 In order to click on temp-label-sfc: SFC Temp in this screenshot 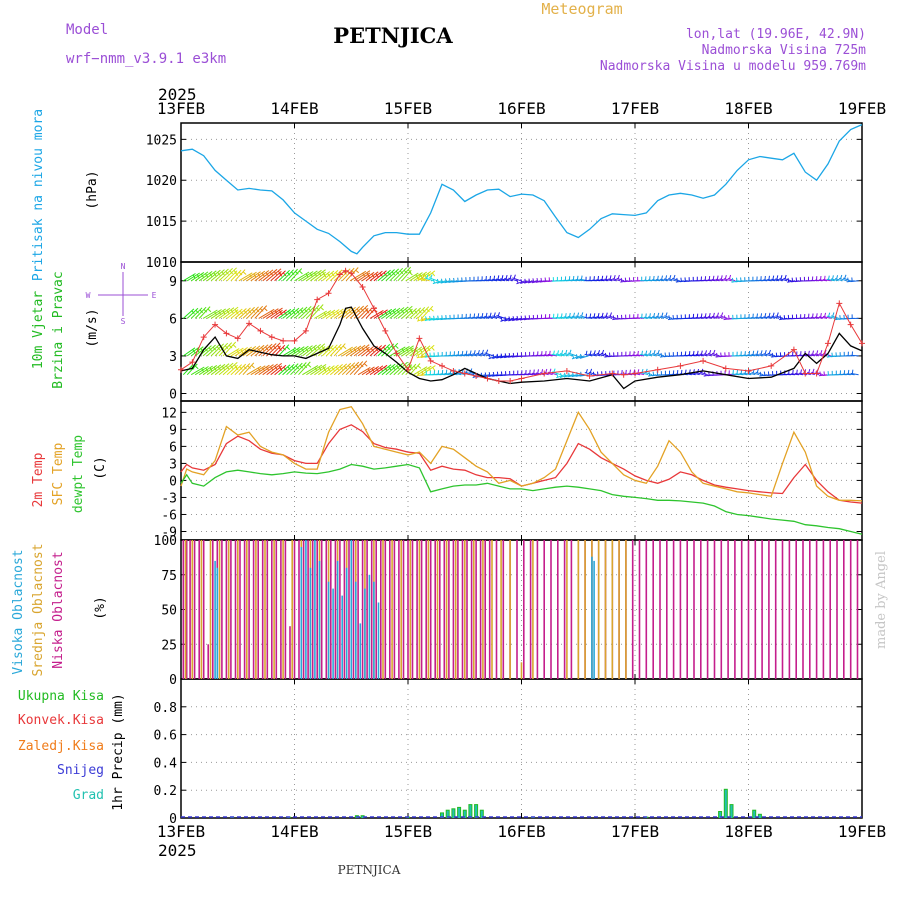, I will do `click(58, 474)`.